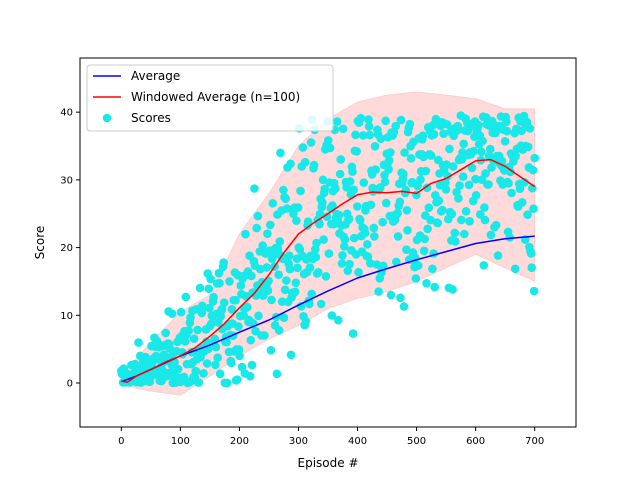 The image size is (640, 484). What do you see at coordinates (107, 118) in the screenshot?
I see `legend-swatch-marker` at bounding box center [107, 118].